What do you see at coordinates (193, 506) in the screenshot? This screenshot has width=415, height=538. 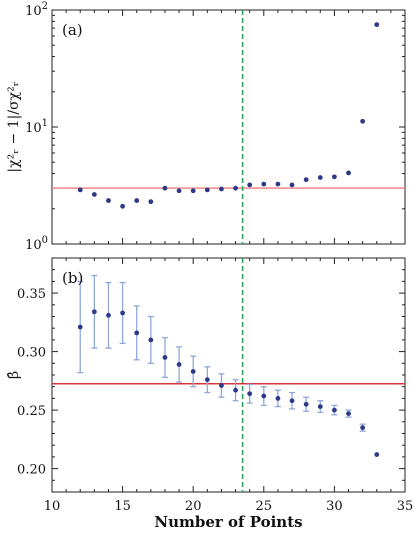 I see `x-tick-label: 20` at bounding box center [193, 506].